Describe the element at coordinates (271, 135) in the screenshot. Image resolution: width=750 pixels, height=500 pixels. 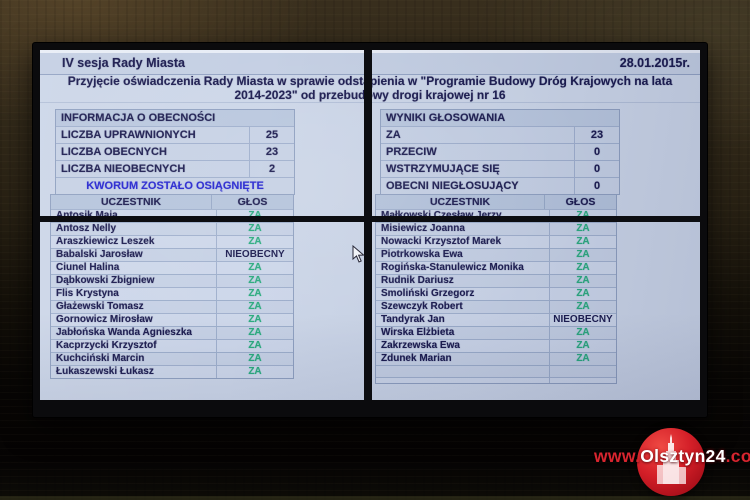
I see `attendance-row-value: 25` at that location.